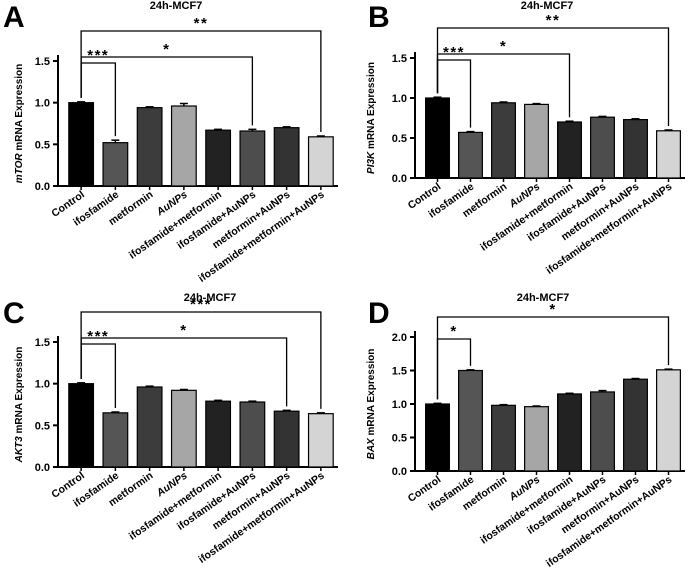  I want to click on panel-letter: C, so click(14, 313).